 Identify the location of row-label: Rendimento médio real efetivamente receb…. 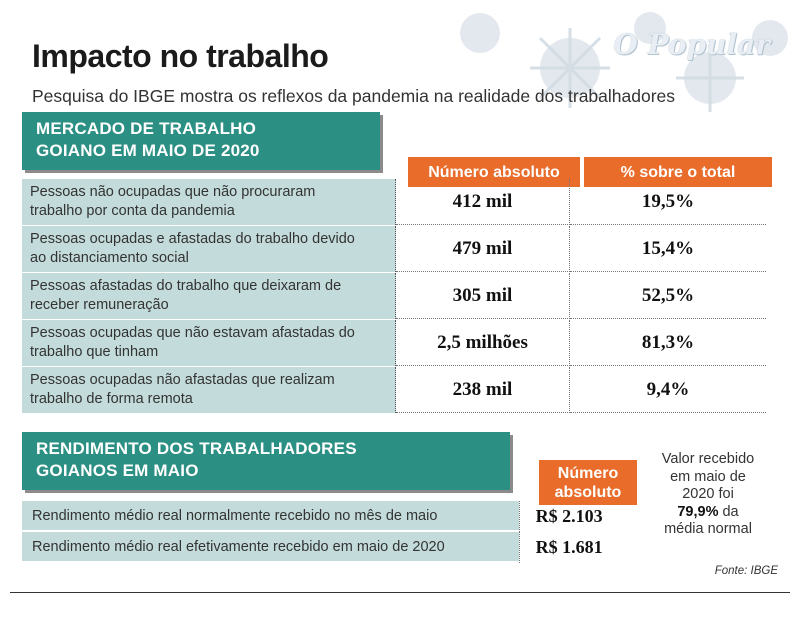
(271, 547).